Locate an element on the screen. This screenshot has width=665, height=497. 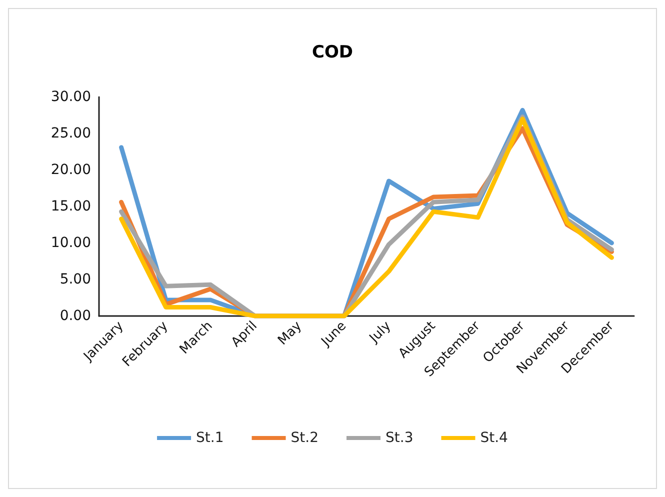
legend-label: St.4 is located at coordinates (494, 438).